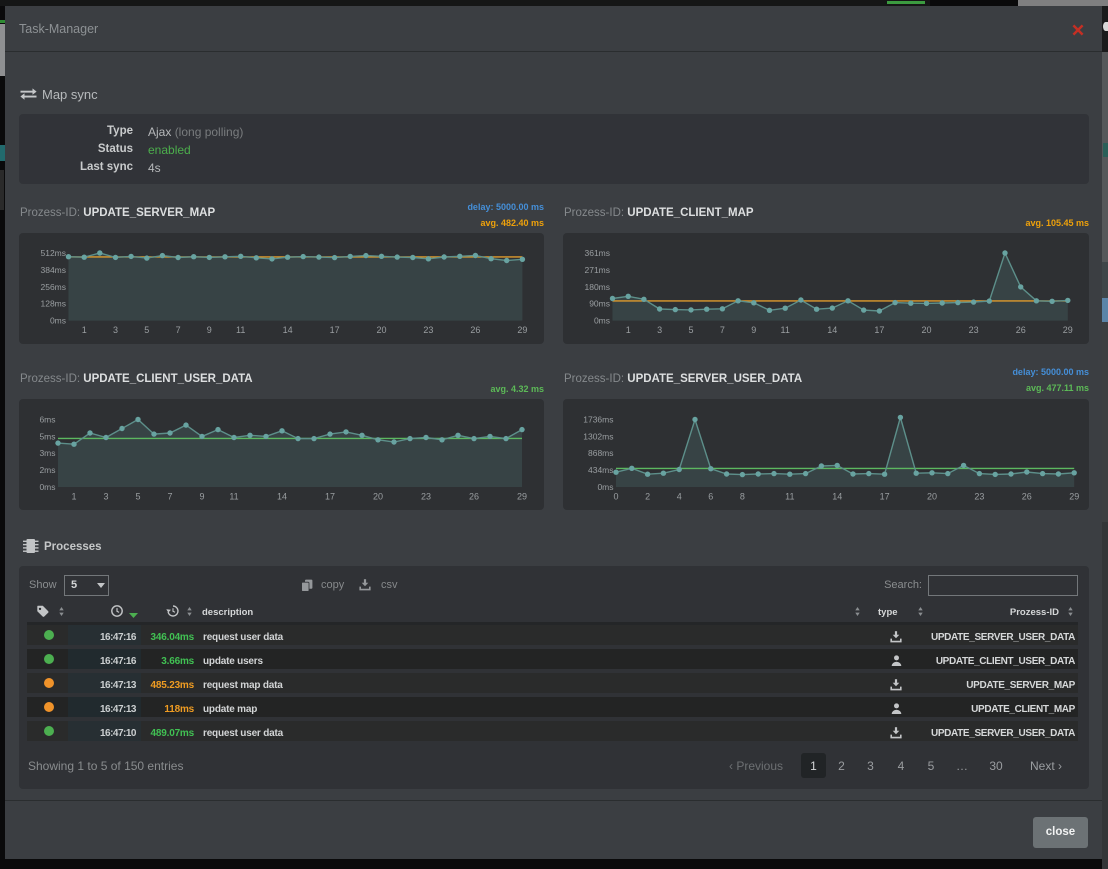 The width and height of the screenshot is (1108, 869). What do you see at coordinates (599, 304) in the screenshot?
I see `svg-text: 90ms` at bounding box center [599, 304].